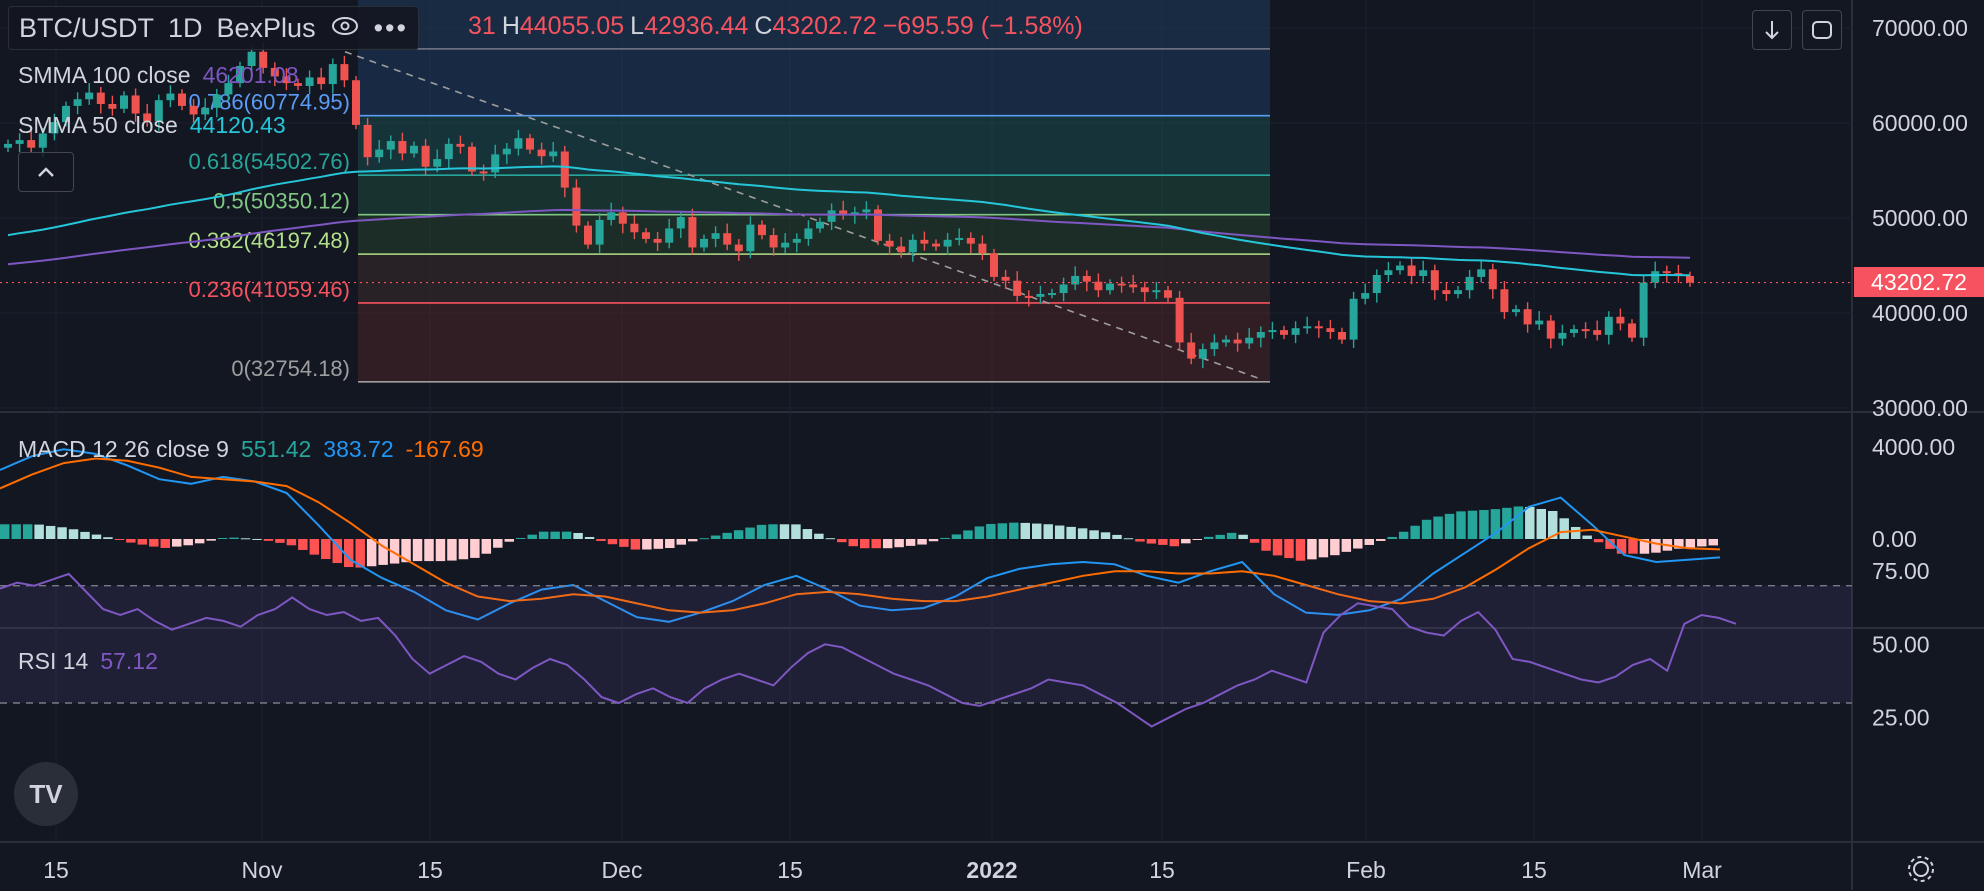 The image size is (1984, 891). What do you see at coordinates (185, 27) in the screenshot?
I see `interval: 1D` at bounding box center [185, 27].